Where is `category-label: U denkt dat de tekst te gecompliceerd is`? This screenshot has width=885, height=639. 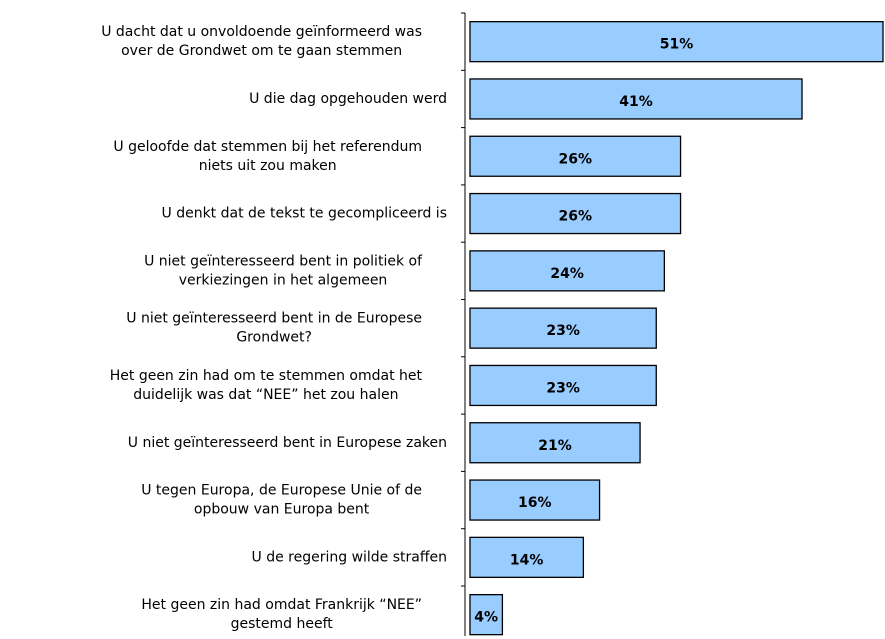
category-label: U denkt dat de tekst te gecompliceerd is is located at coordinates (305, 214).